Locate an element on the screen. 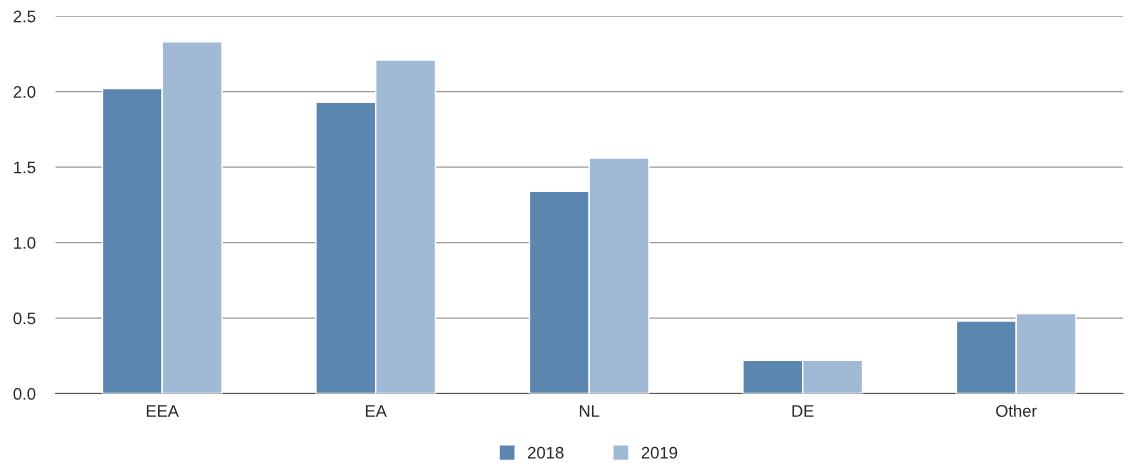  x-tick-label: Other is located at coordinates (1016, 410).